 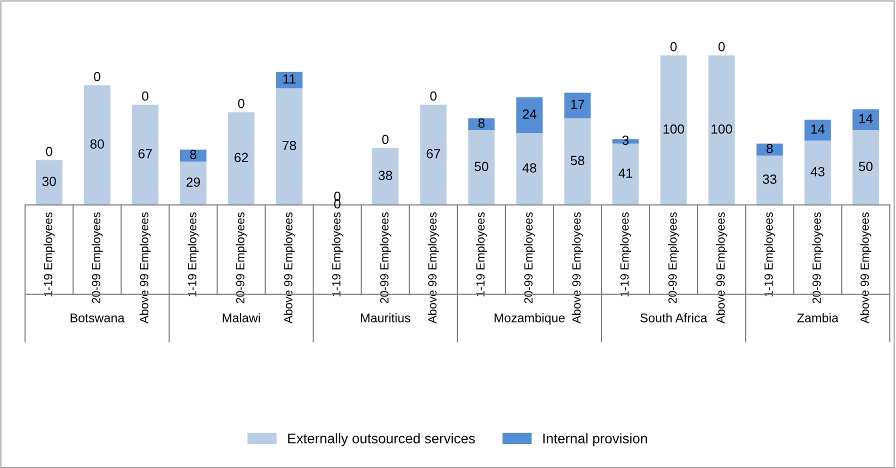 I want to click on legend-label: Internal provision, so click(x=595, y=439).